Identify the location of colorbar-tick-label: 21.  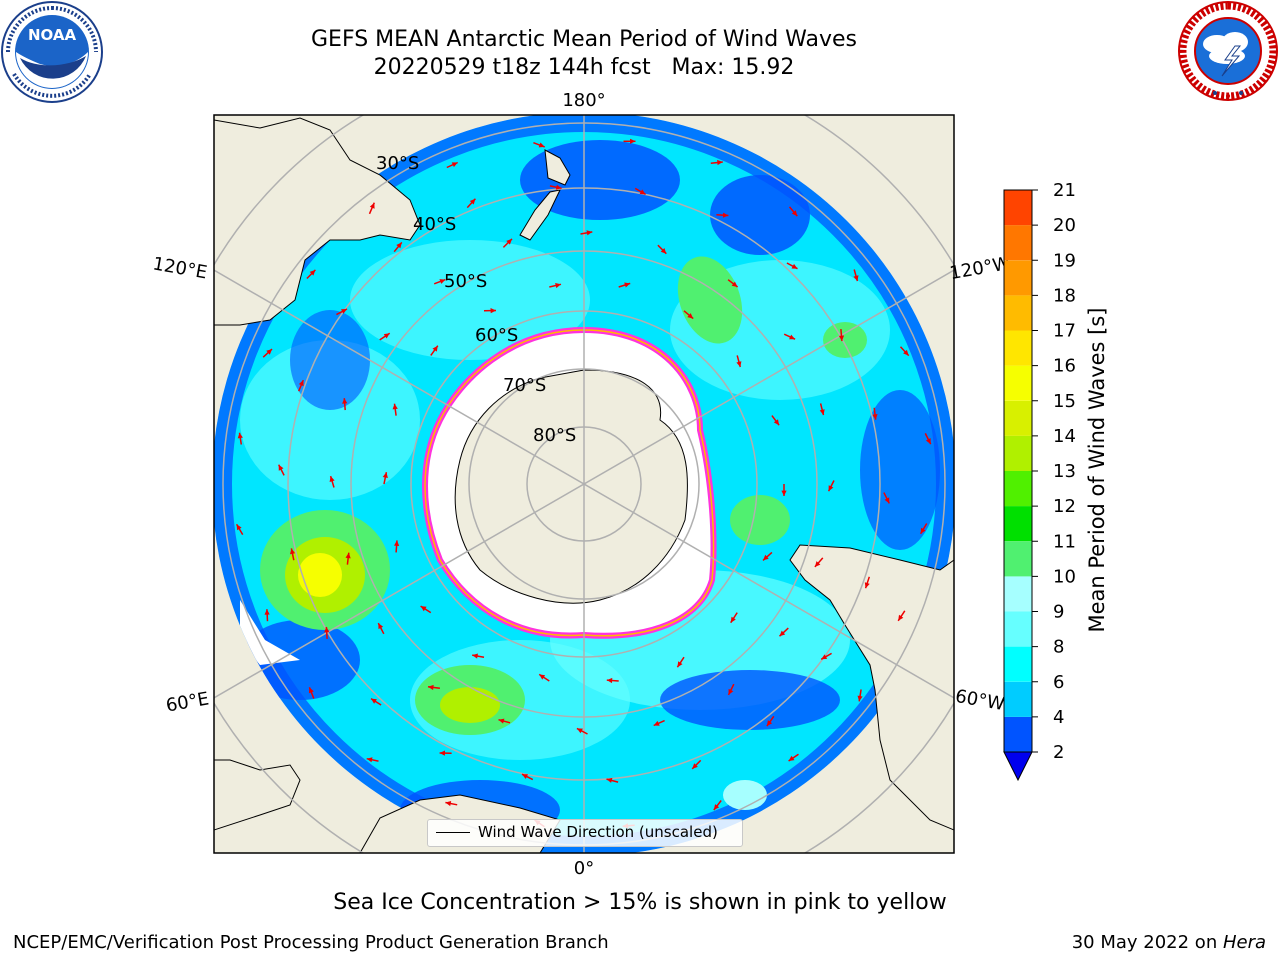
(1064, 190).